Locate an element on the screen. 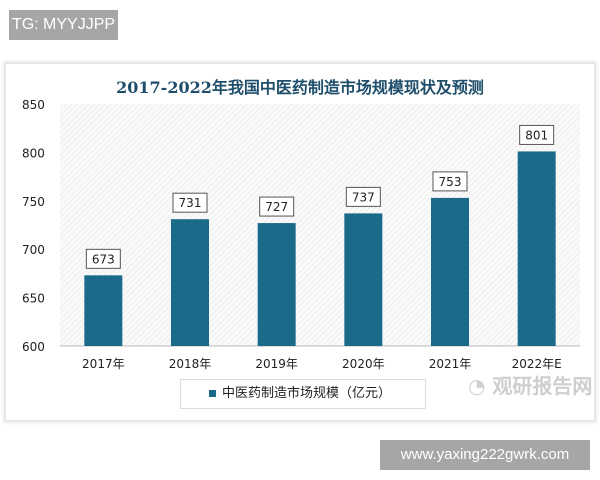  legend: 中医药制造市场规模（亿元） is located at coordinates (303, 394).